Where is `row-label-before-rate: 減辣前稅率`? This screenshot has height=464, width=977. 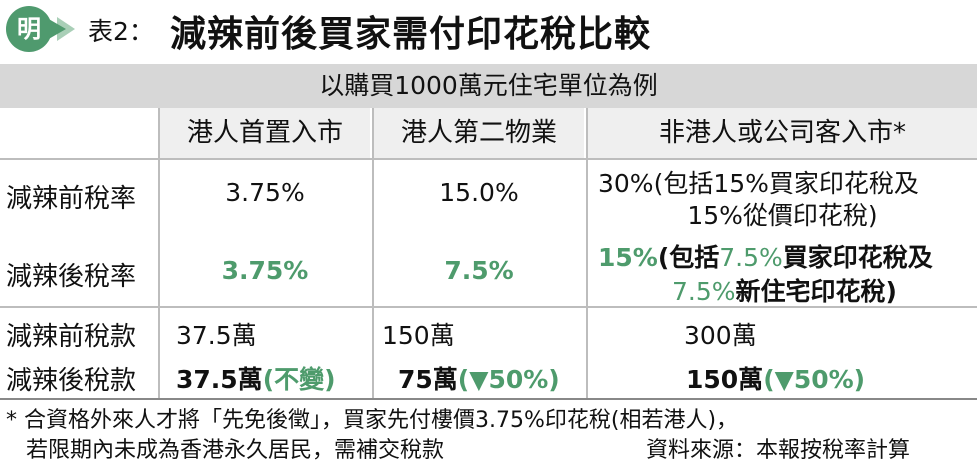 row-label-before-rate: 減辣前稅率 is located at coordinates (71, 199).